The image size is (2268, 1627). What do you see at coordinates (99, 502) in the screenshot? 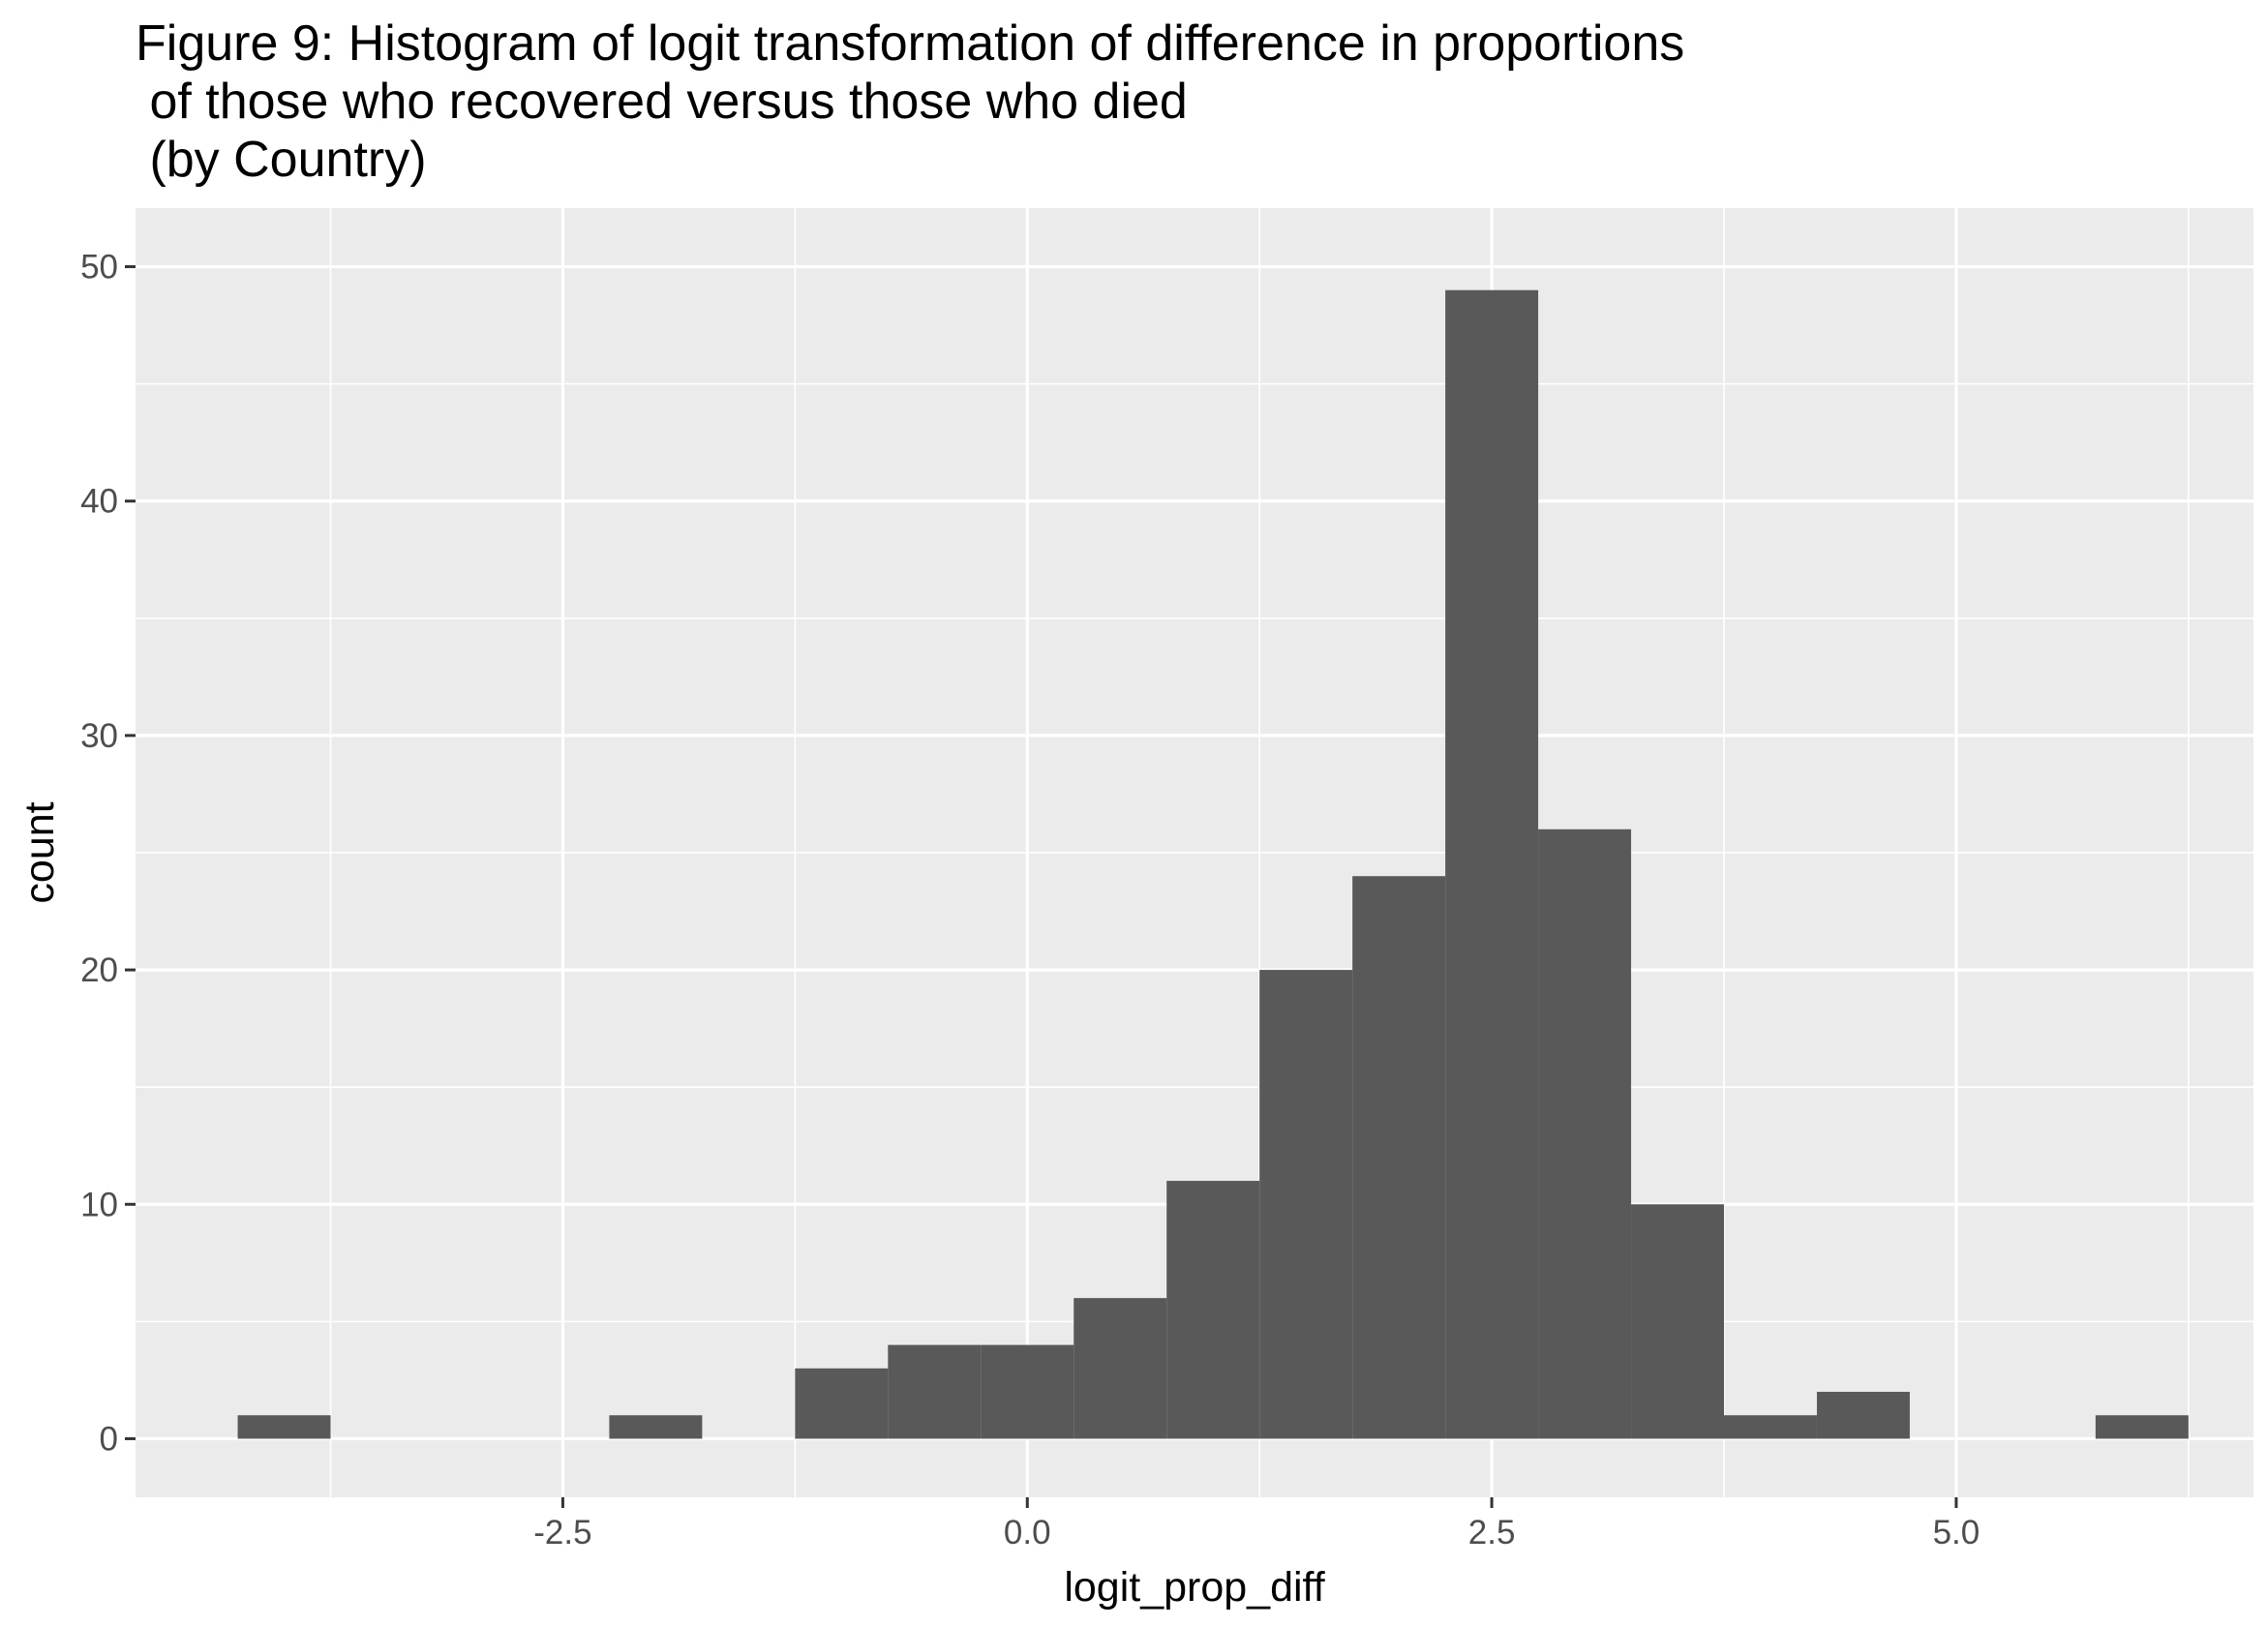
I see `y-tick-label: 40` at bounding box center [99, 502].